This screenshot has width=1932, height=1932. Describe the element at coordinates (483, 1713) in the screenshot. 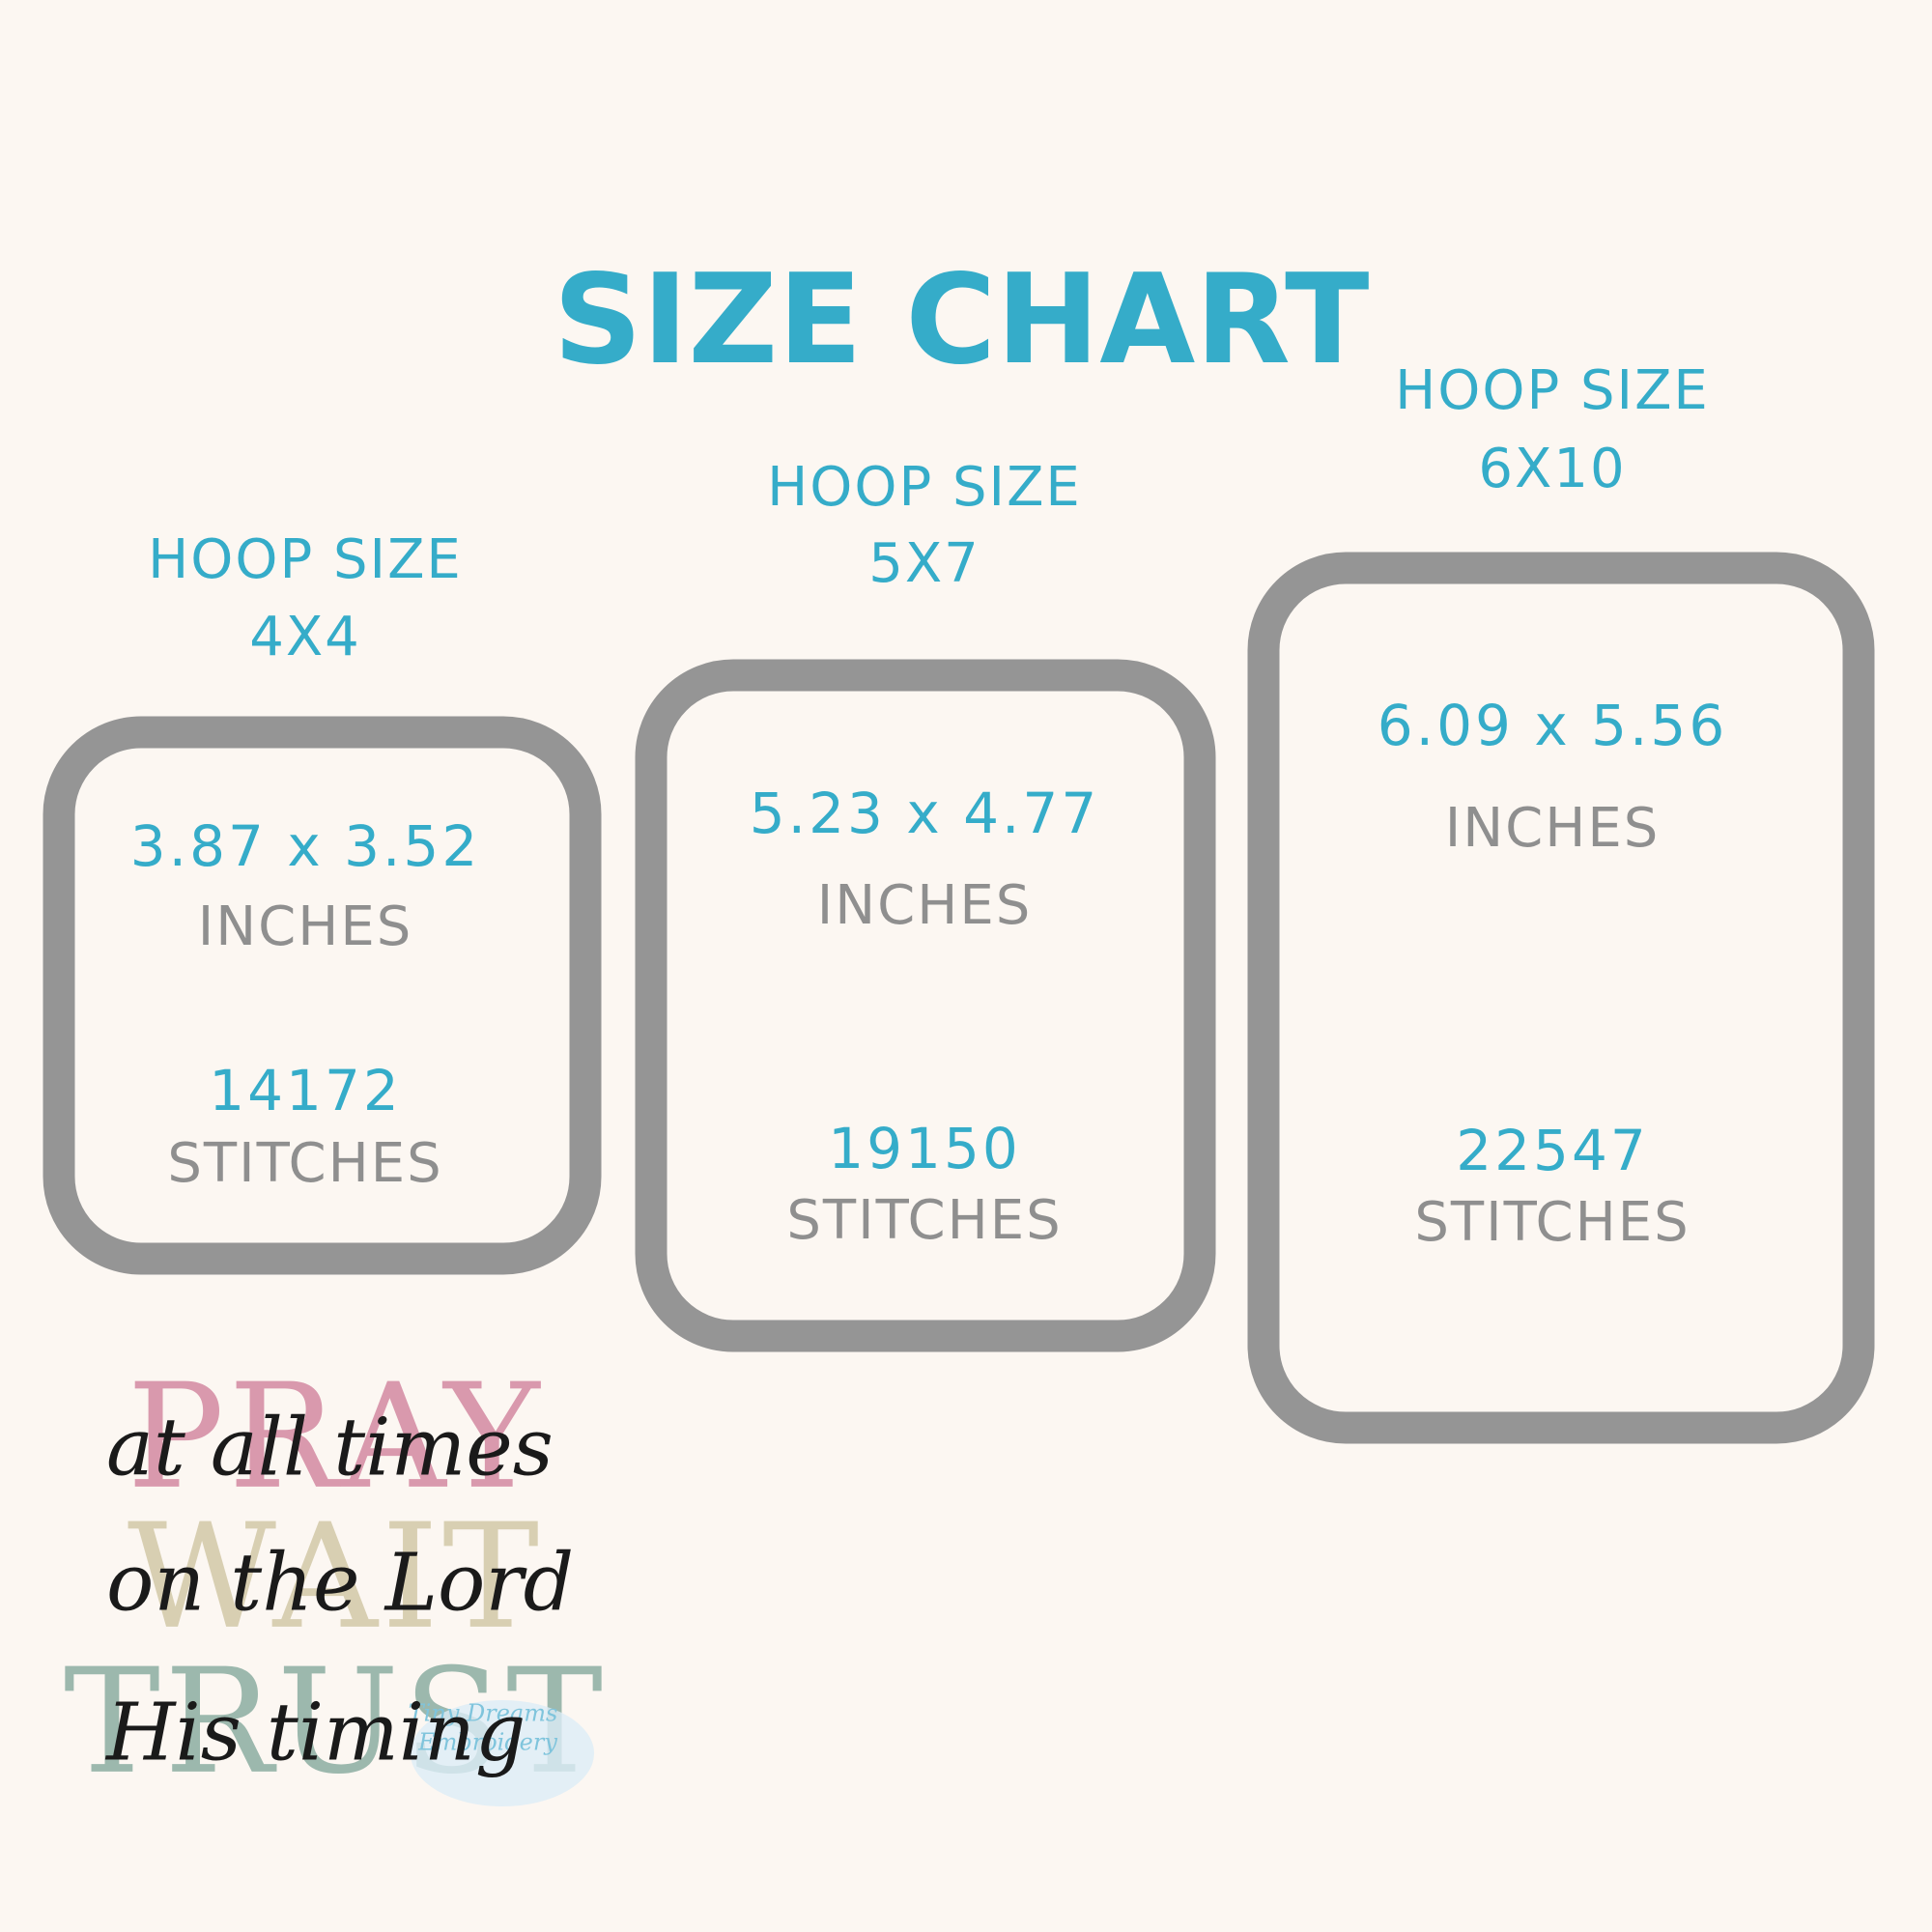

I see `watermark: Tiny Dreams` at that location.